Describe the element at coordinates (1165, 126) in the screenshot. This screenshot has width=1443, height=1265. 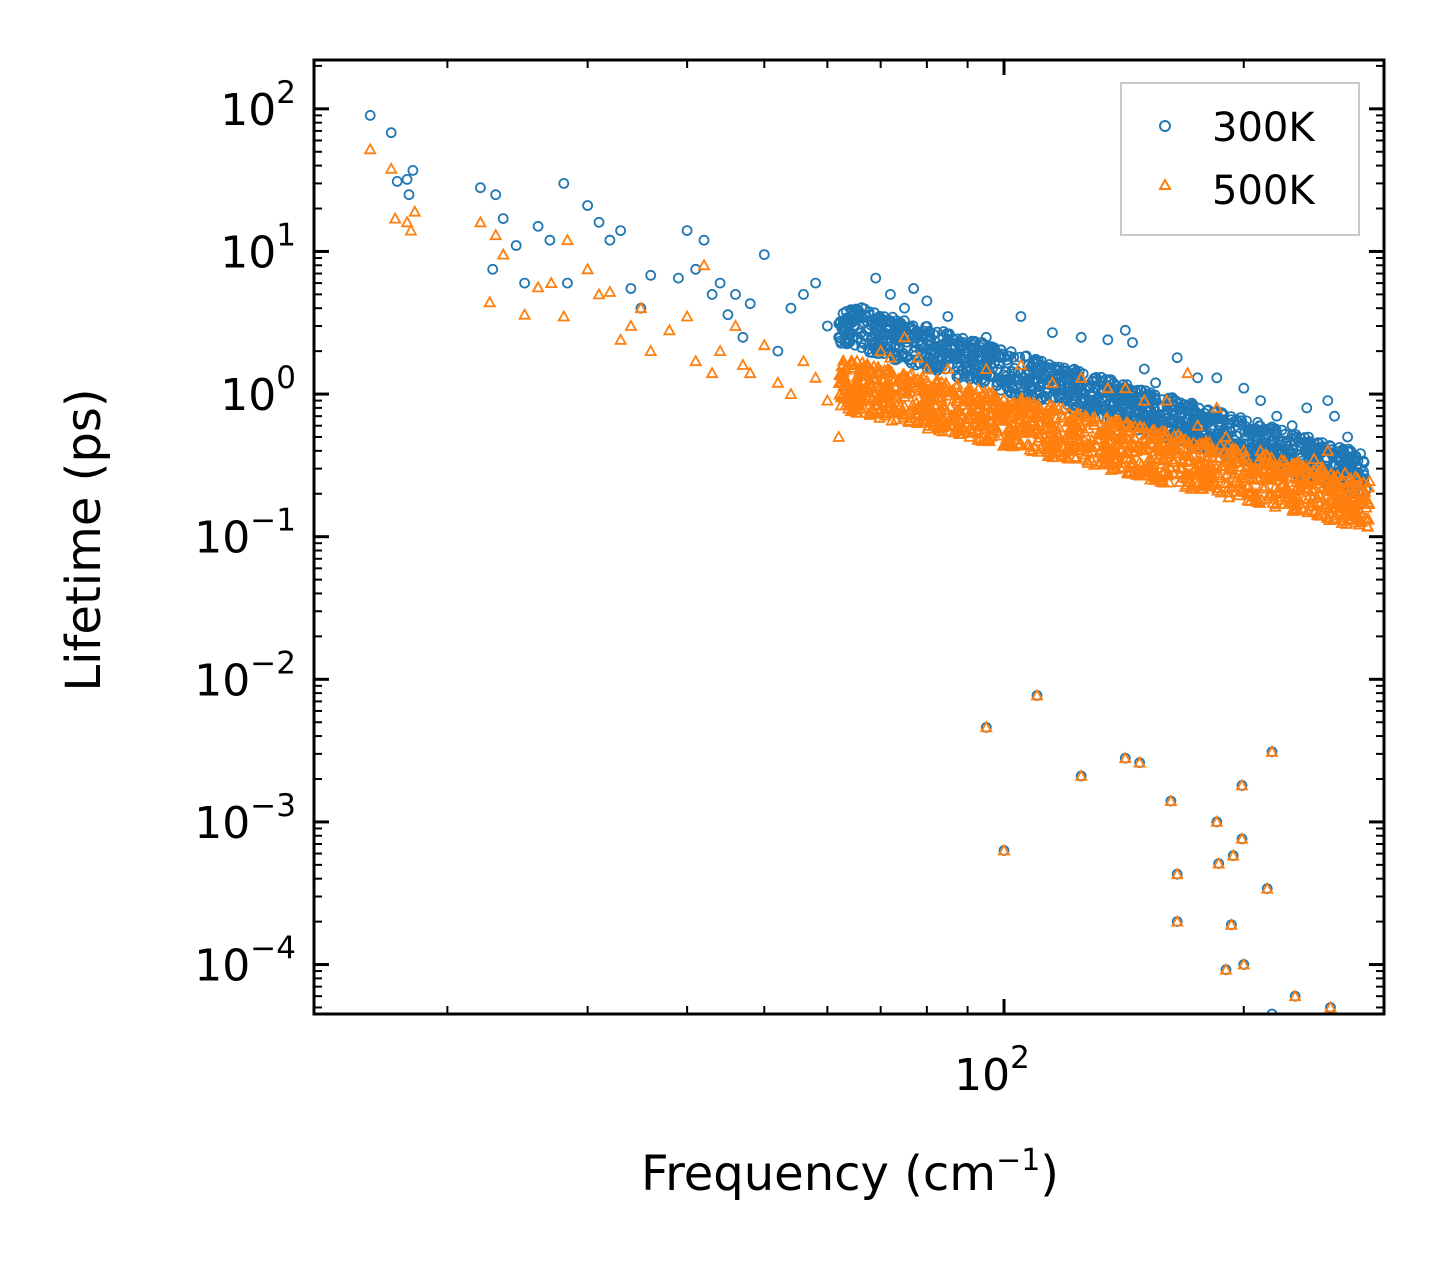
I see `legend-marker-300k` at that location.